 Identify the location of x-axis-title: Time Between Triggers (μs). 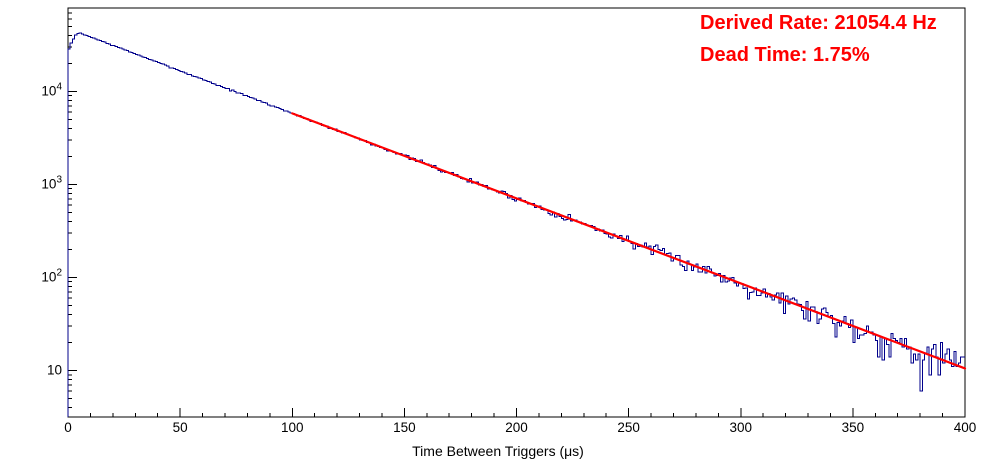
(498, 451).